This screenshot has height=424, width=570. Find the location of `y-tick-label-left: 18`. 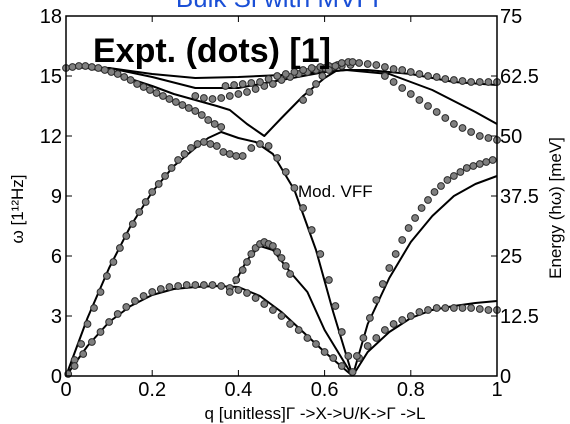

y-tick-label-left: 18 is located at coordinates (51, 17).